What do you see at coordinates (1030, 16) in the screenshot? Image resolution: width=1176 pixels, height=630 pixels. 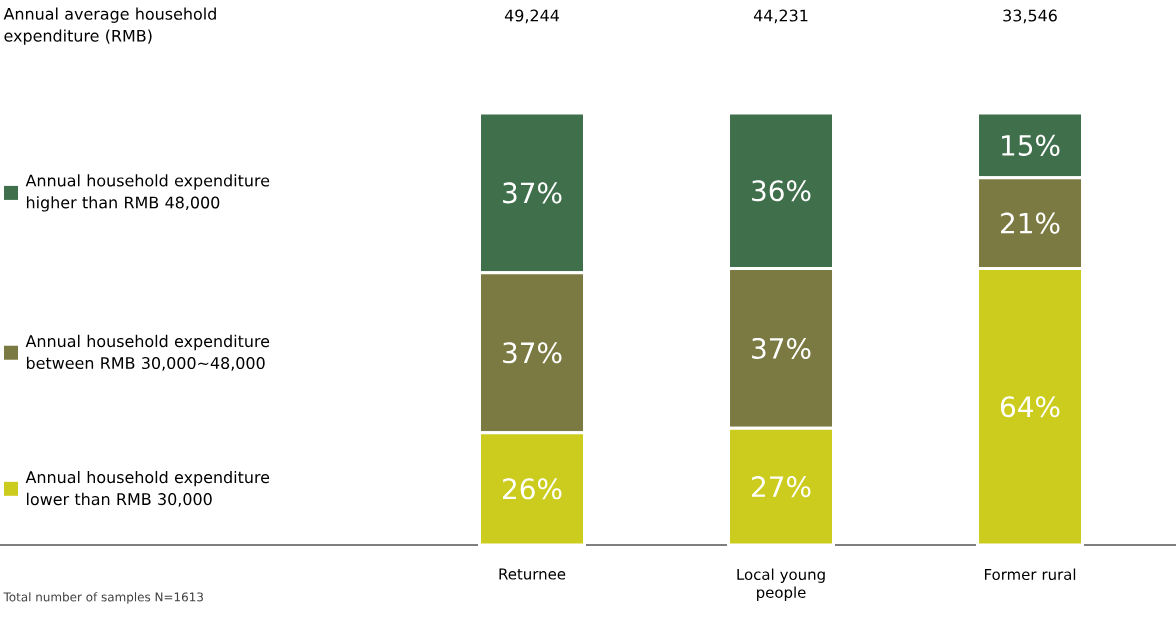 I see `text: 33,546` at bounding box center [1030, 16].